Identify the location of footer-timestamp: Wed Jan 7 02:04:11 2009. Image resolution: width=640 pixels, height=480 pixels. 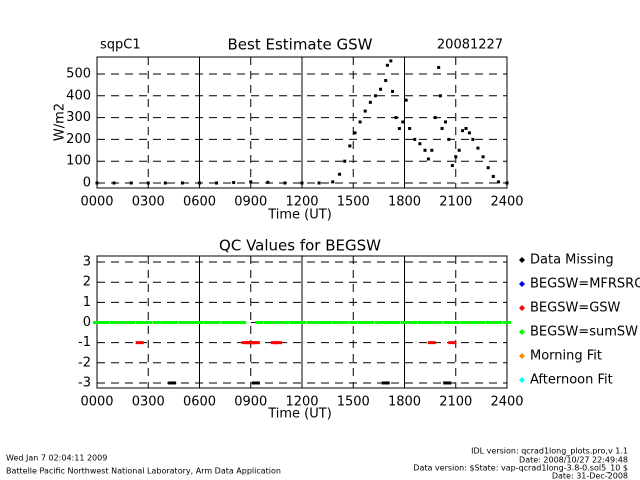
(56, 458).